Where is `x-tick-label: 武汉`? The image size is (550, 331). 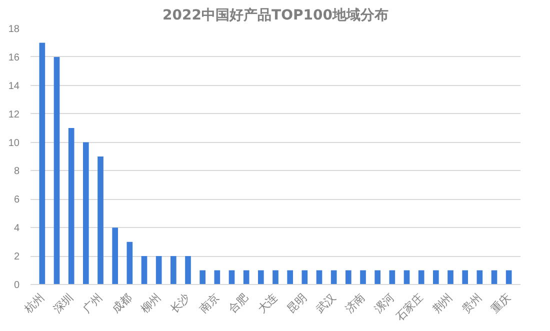
x-tick-label: 武汉 is located at coordinates (326, 303).